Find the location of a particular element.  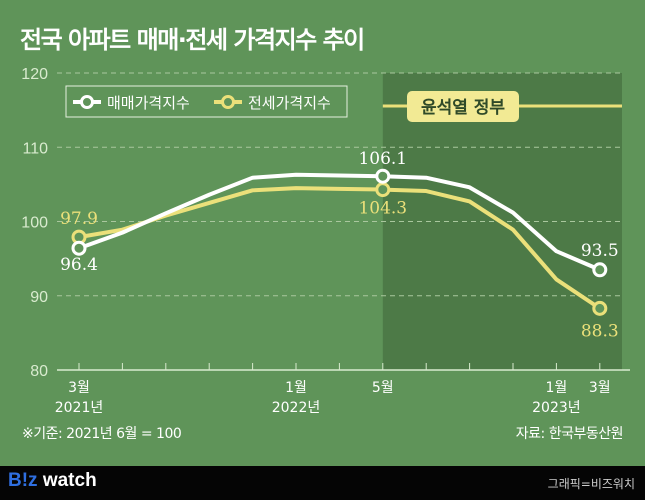

footer: B!z watch 그래픽=비즈워치 is located at coordinates (322, 483).